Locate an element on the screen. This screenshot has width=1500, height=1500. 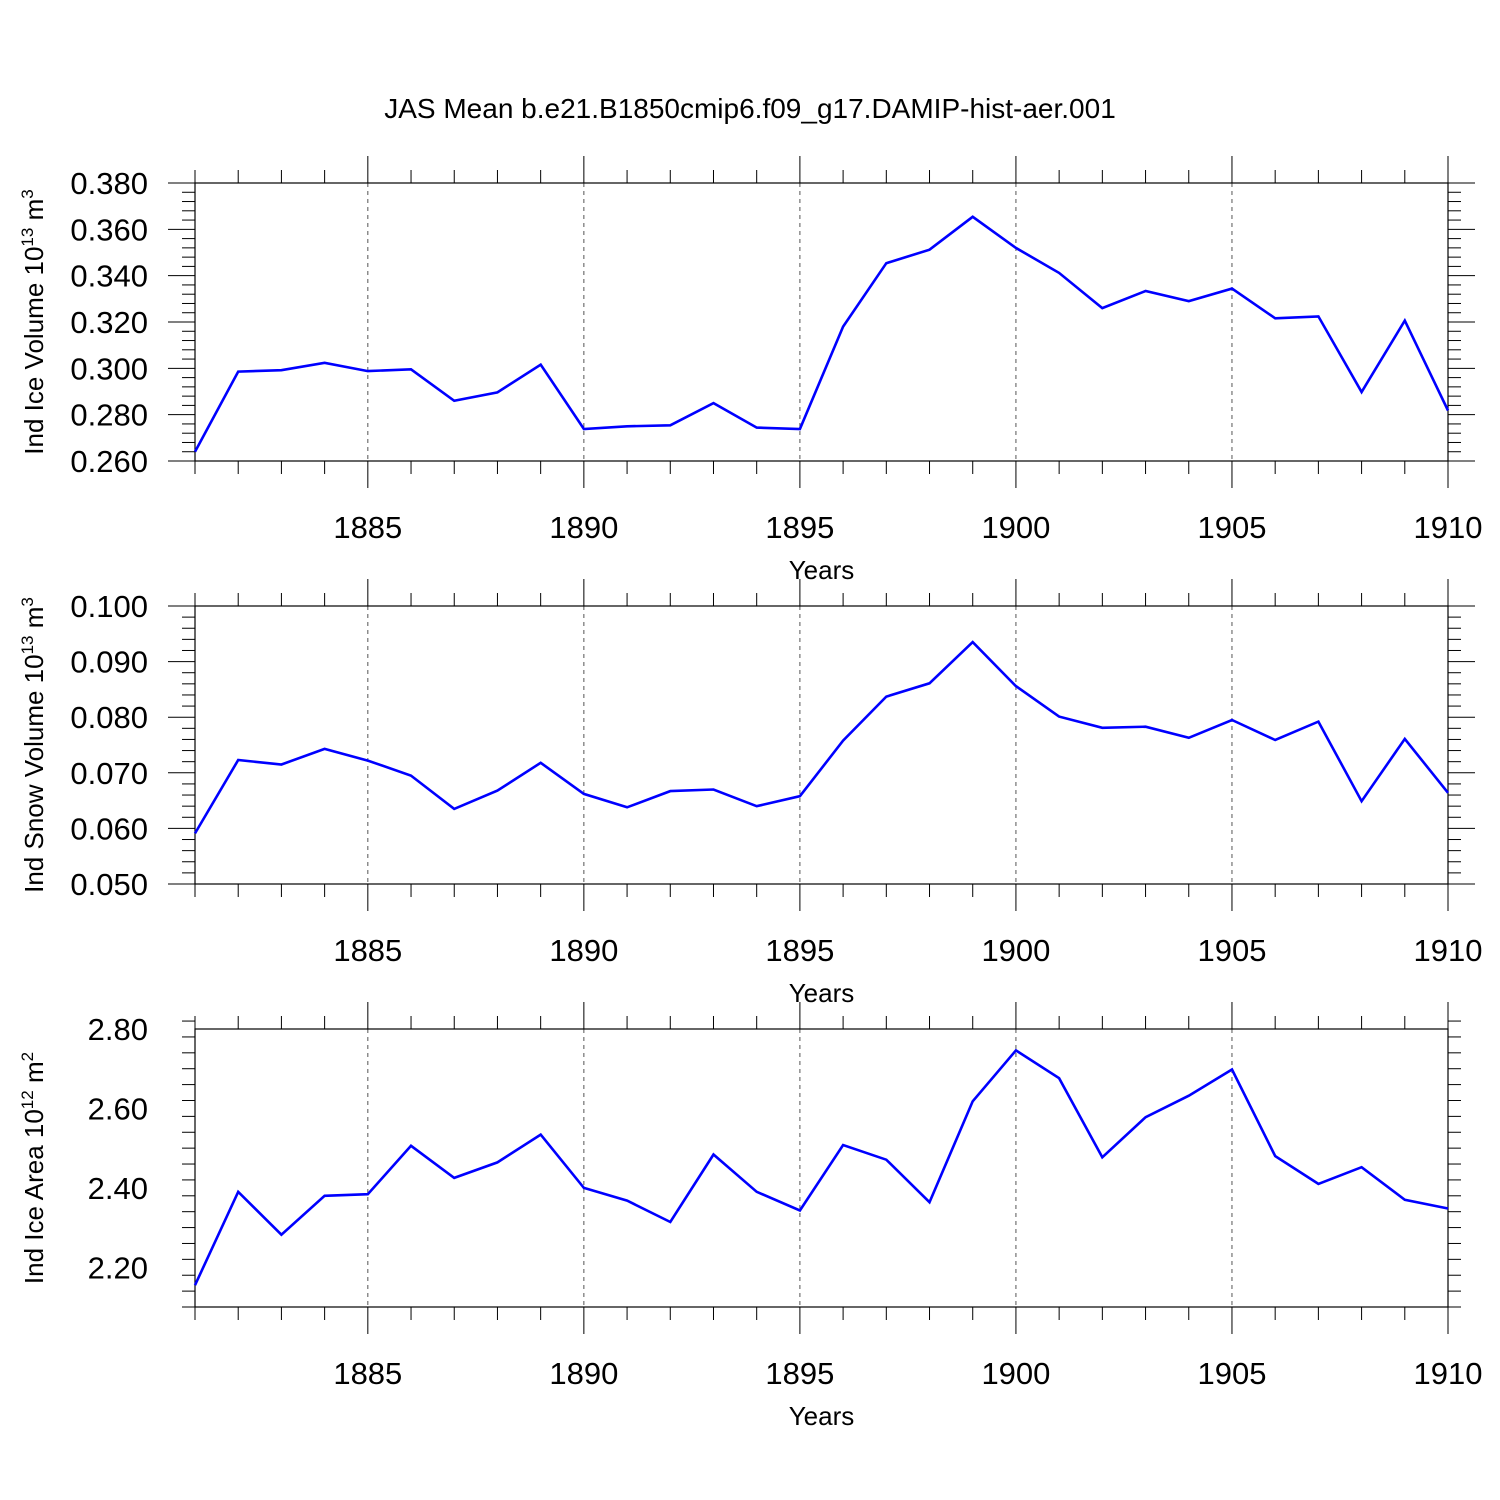
y-tick-label: 2.20 is located at coordinates (118, 1267).